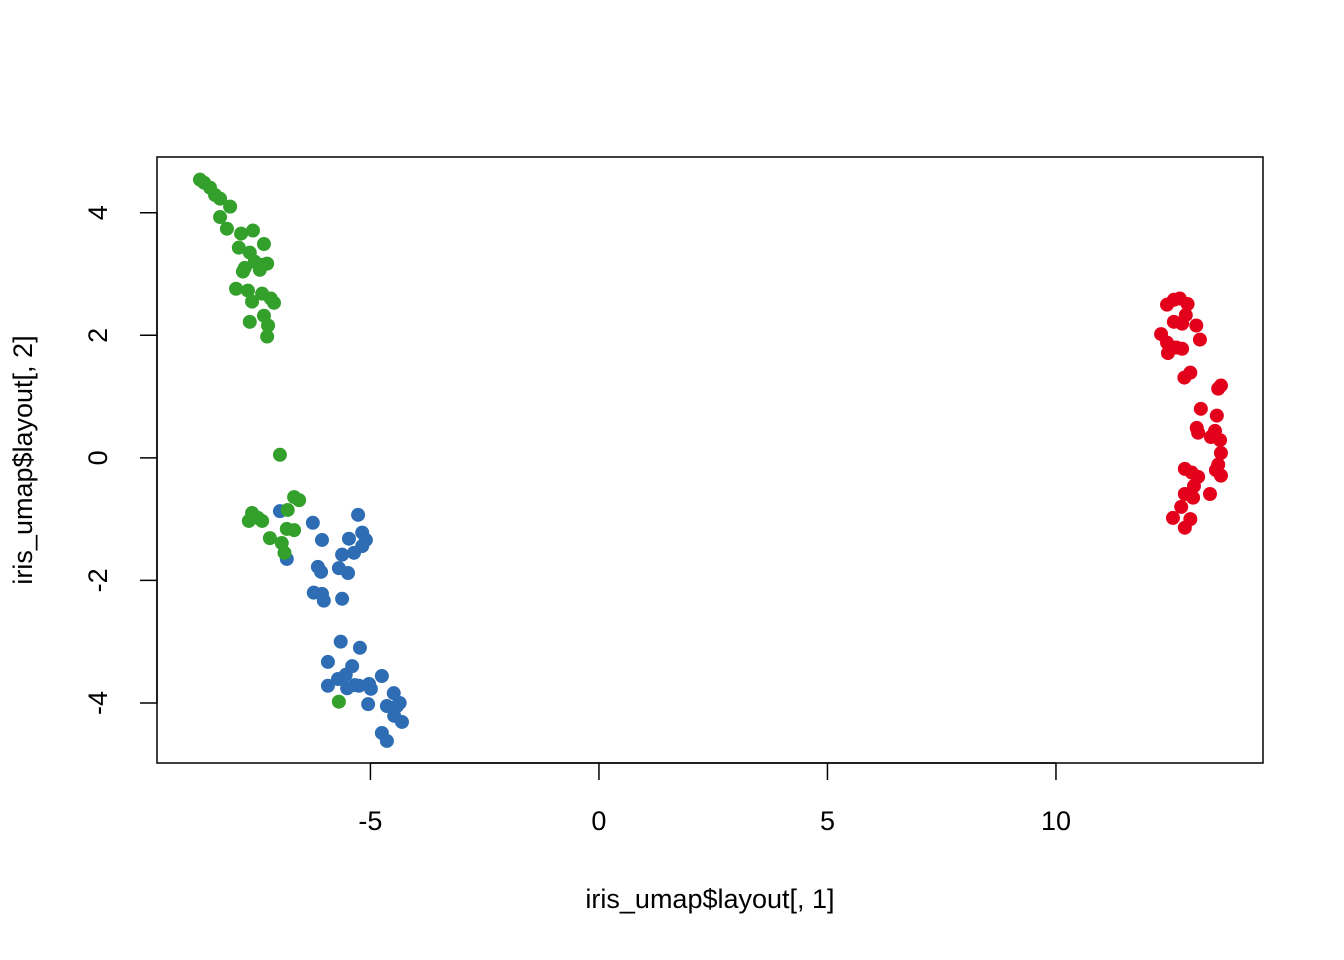 This screenshot has height=960, width=1344. What do you see at coordinates (98, 580) in the screenshot?
I see `y-tick-label: -2` at bounding box center [98, 580].